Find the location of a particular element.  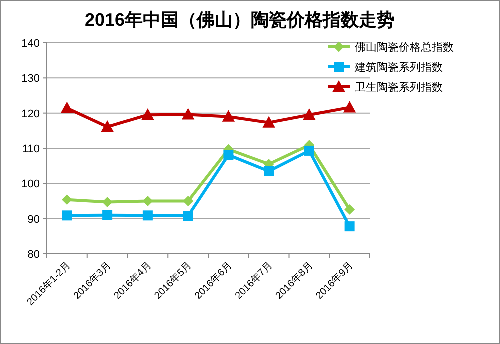

y-tick-label: 110 is located at coordinates (31, 150).